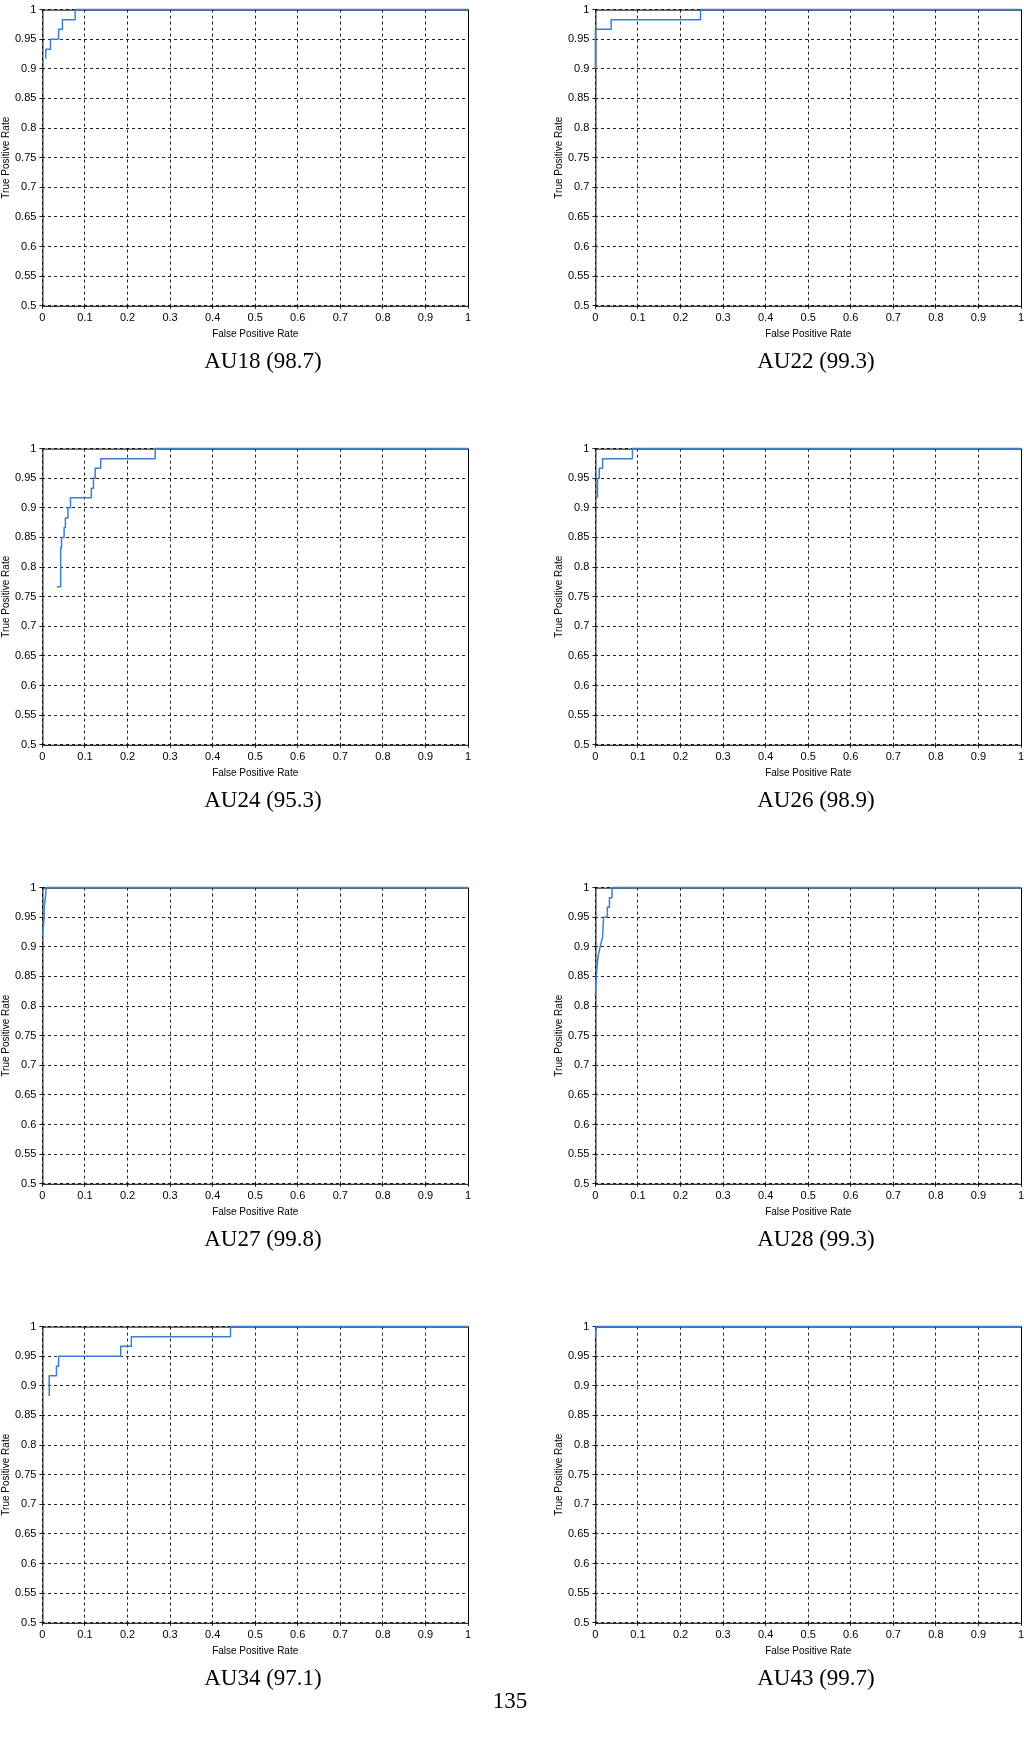 Image resolution: width=1024 pixels, height=1745 pixels. What do you see at coordinates (816, 800) in the screenshot?
I see `text: AU26 (98.9)` at bounding box center [816, 800].